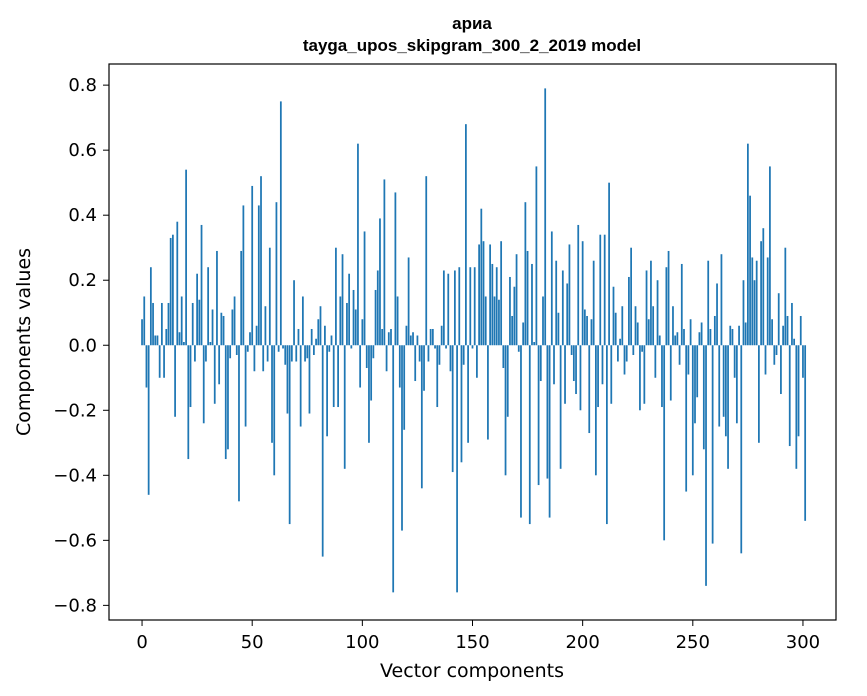 The image size is (867, 696). Describe the element at coordinates (75, 540) in the screenshot. I see `y-tick-label: −0.6` at that location.